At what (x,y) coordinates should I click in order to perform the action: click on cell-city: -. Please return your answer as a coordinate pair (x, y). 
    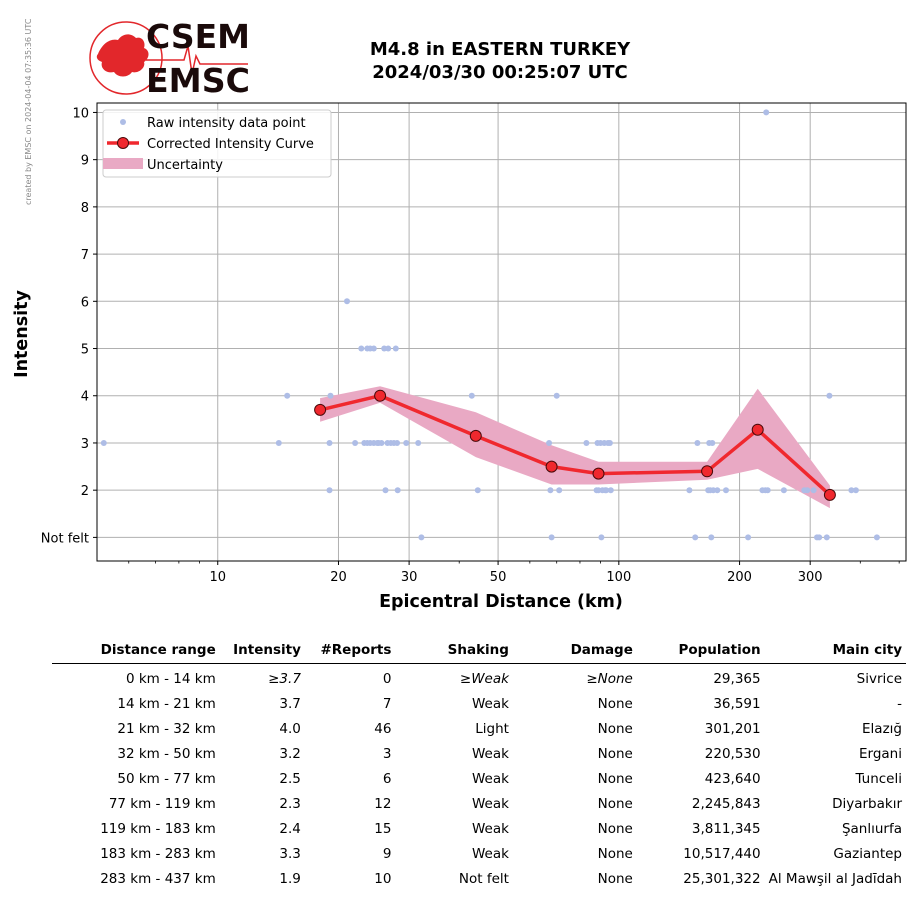
    Looking at the image, I should click on (835, 703).